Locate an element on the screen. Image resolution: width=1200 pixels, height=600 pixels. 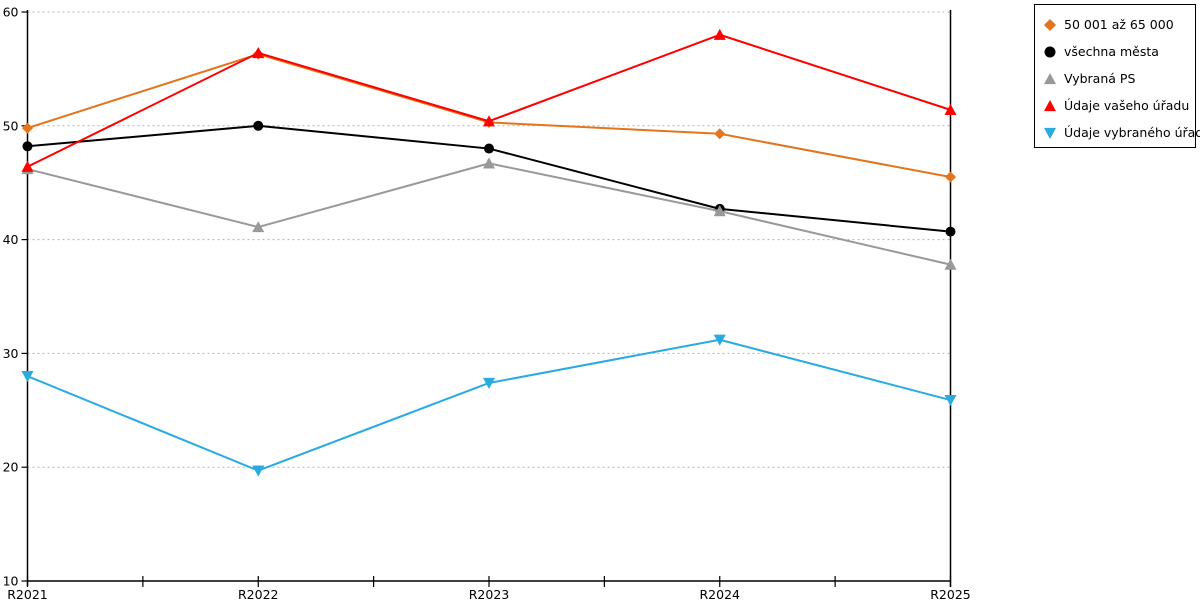
legend-item-50001-65000: 50 001 až 65 000 is located at coordinates (1119, 24).